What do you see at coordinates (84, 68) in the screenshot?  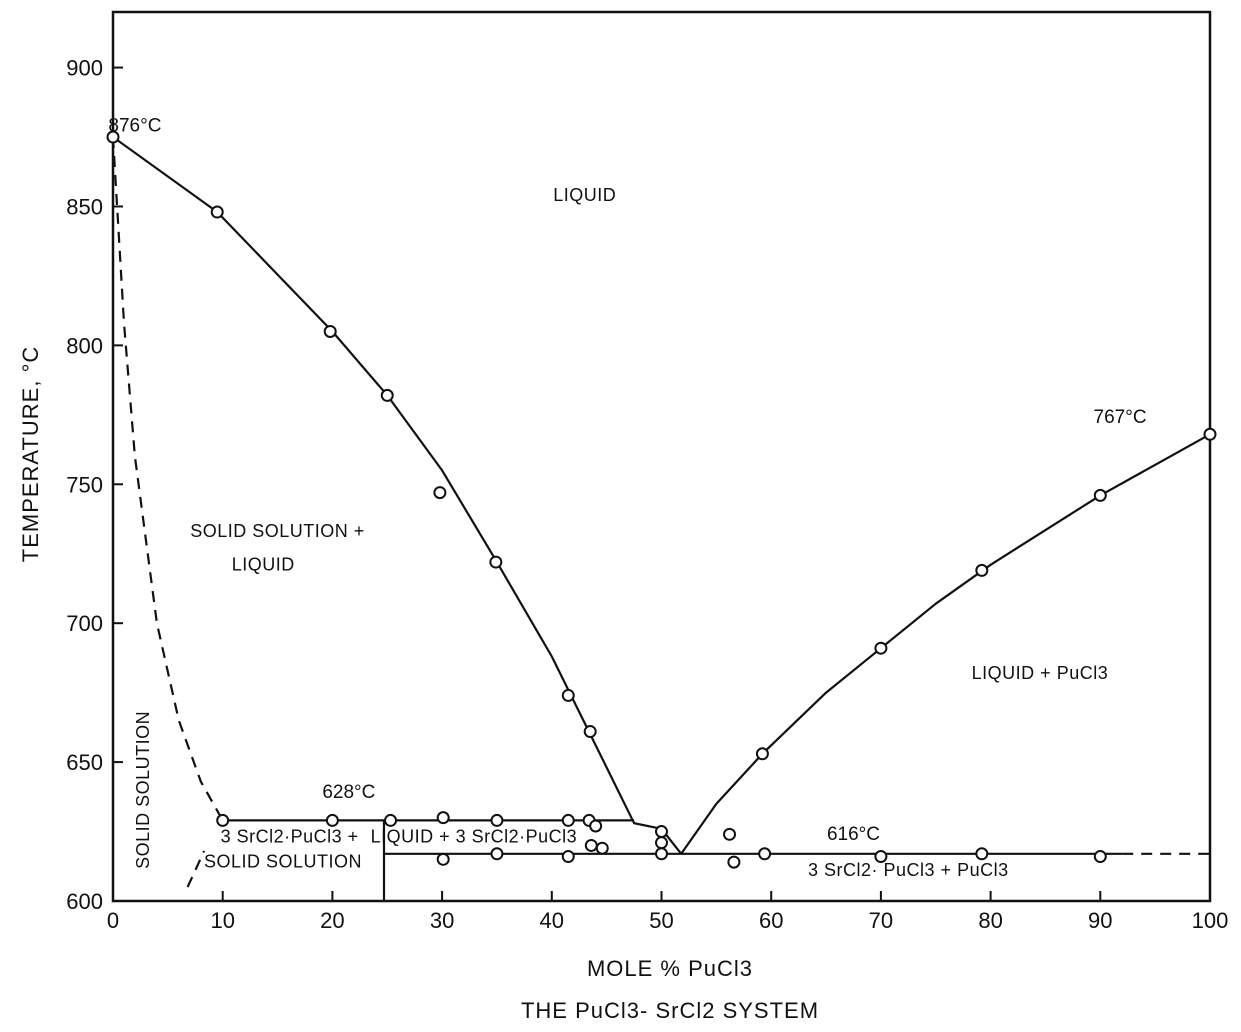 I see `y-tick-label: 900` at bounding box center [84, 68].